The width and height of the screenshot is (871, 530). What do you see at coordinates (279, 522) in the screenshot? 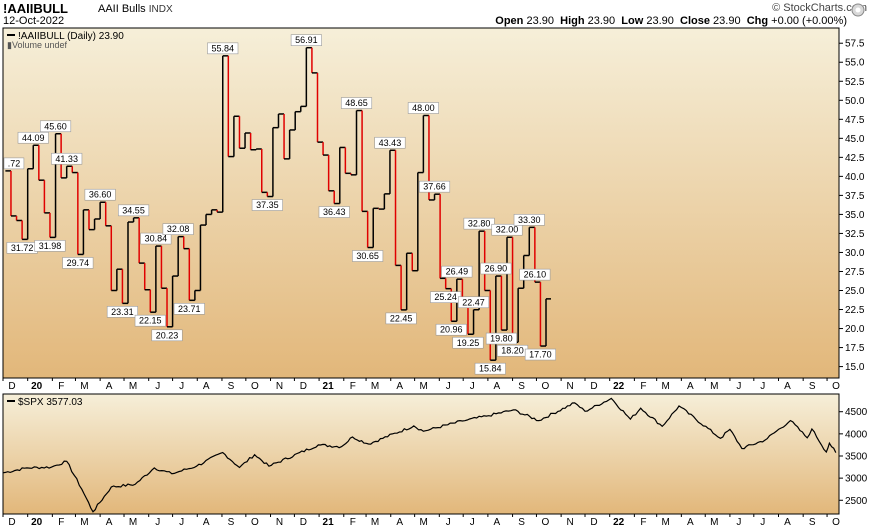
I see `spx-x-month-label: N` at bounding box center [279, 522].